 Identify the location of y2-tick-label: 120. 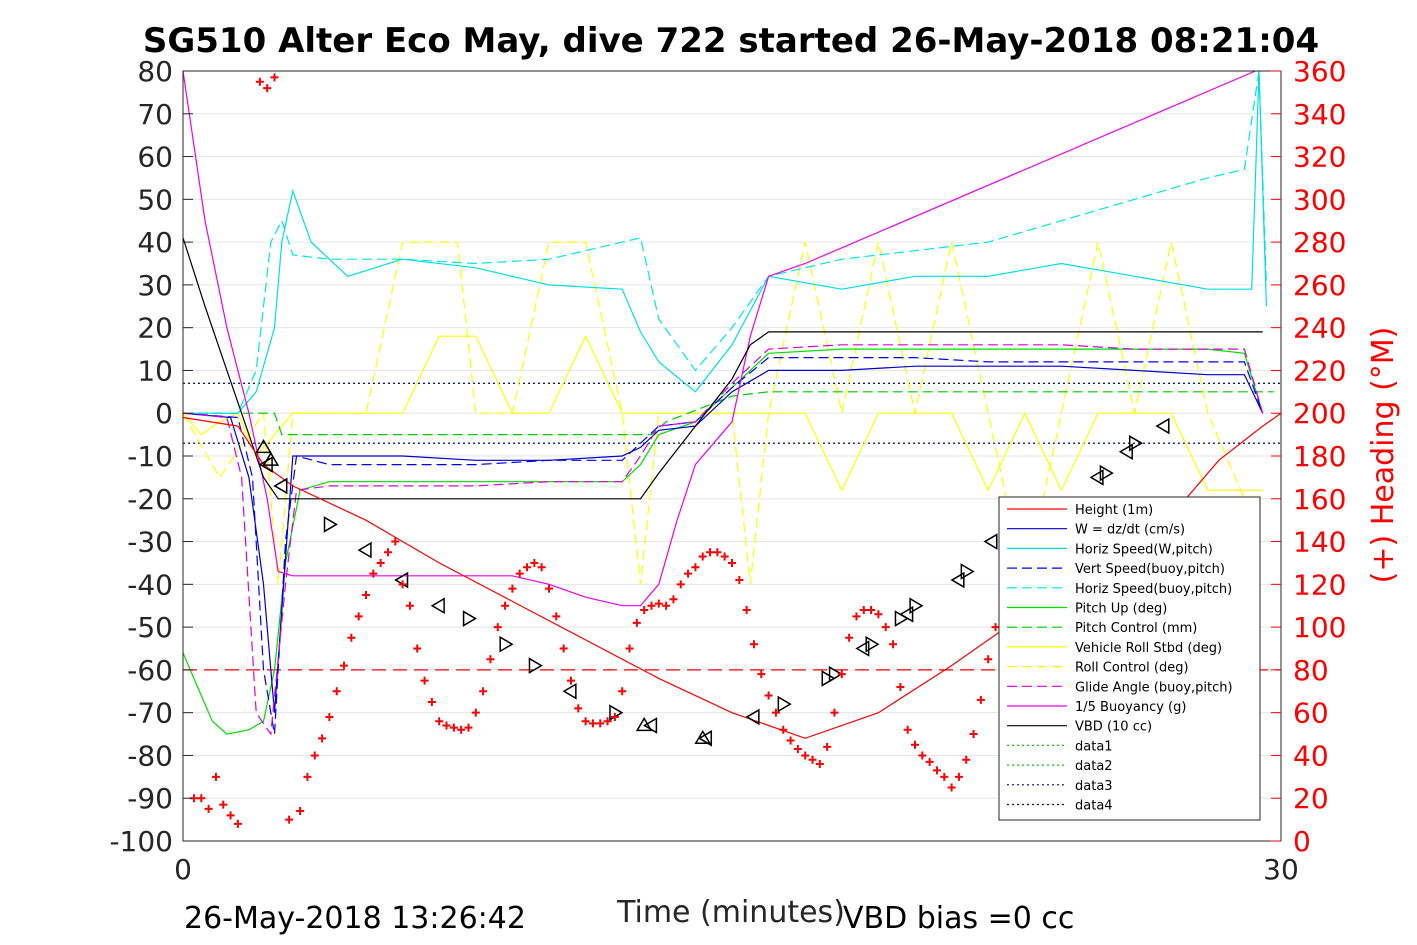
(1319, 584).